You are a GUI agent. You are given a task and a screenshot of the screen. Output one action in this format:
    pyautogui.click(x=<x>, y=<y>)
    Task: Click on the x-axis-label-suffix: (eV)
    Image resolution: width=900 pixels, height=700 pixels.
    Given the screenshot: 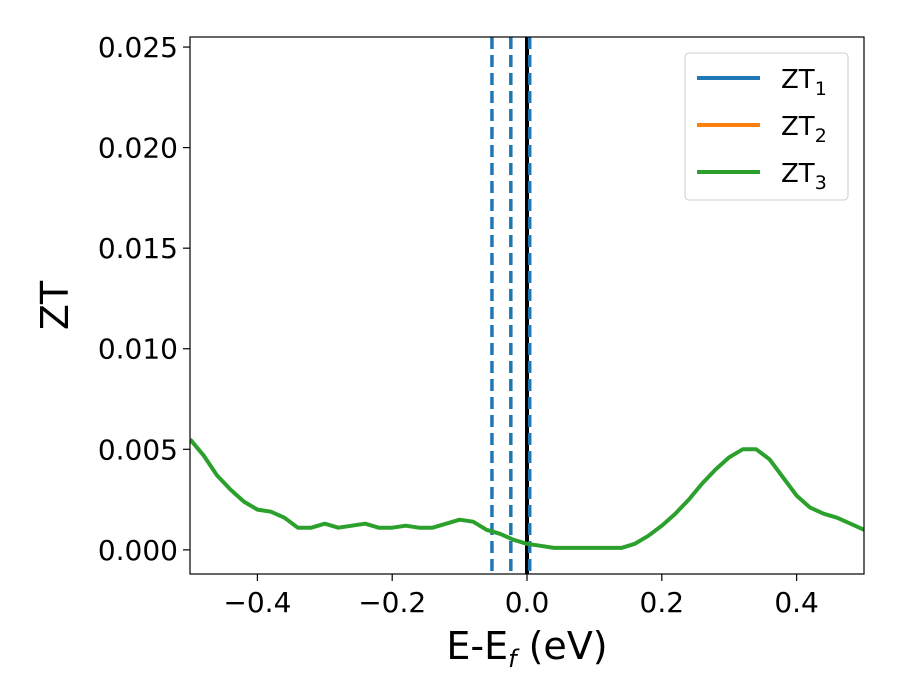 What is the action you would take?
    pyautogui.click(x=562, y=646)
    